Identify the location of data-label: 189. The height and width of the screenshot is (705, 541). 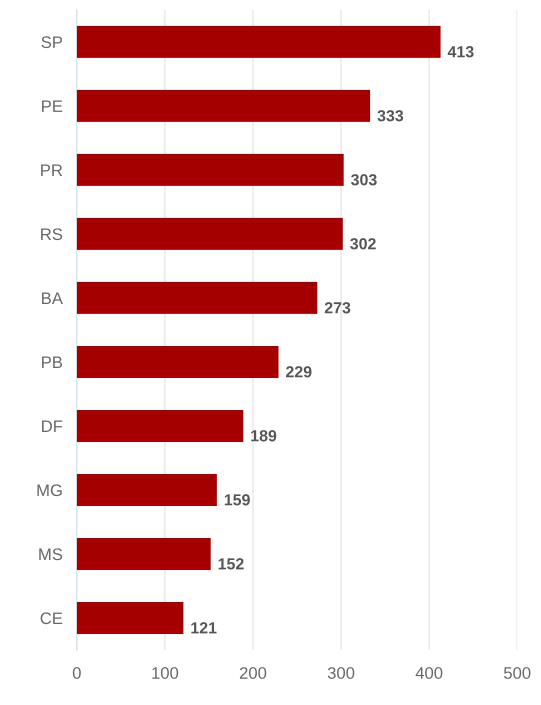
(263, 436).